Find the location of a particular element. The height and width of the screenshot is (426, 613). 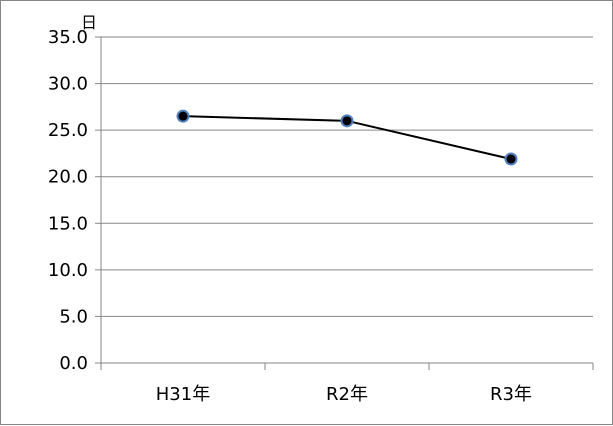

series is located at coordinates (347, 137).